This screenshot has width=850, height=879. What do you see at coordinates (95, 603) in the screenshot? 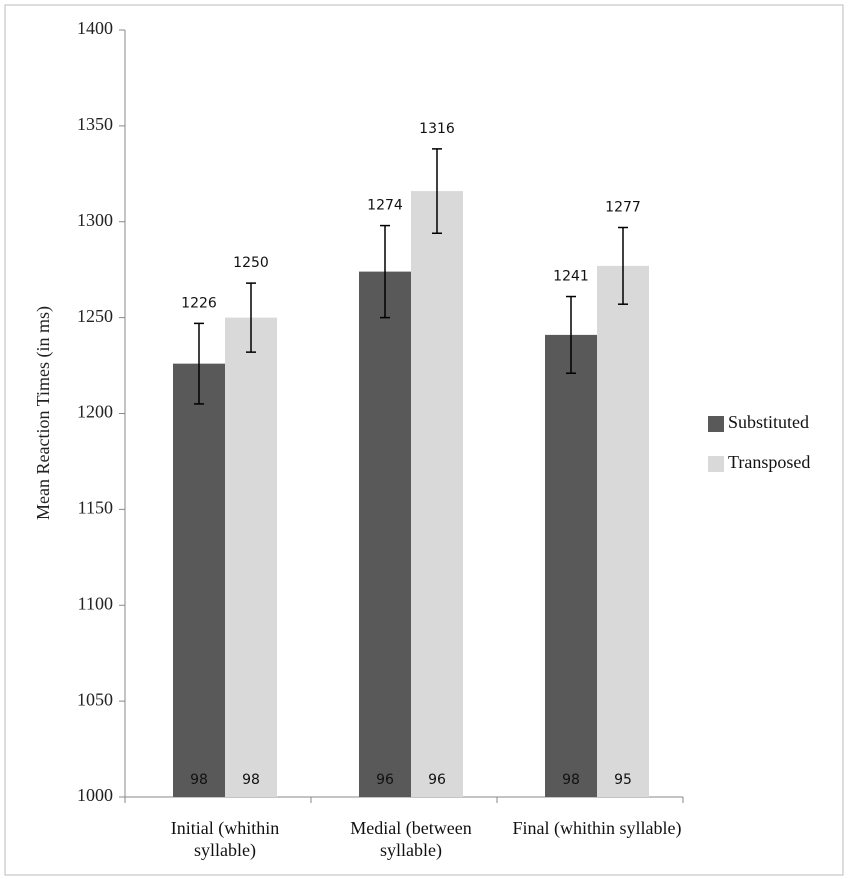
I see `y-tick-label: 1100` at bounding box center [95, 603].